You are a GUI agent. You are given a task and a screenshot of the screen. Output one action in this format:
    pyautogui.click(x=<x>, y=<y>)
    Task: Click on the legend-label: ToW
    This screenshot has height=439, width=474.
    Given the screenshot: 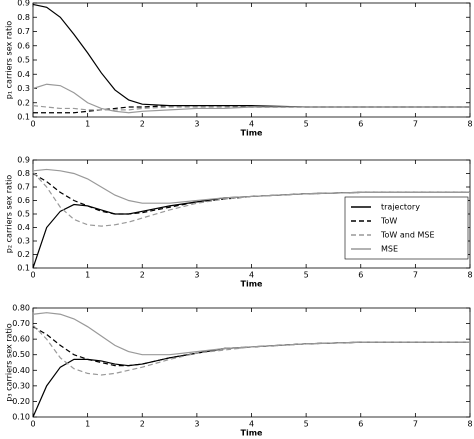 What is the action you would take?
    pyautogui.click(x=388, y=221)
    